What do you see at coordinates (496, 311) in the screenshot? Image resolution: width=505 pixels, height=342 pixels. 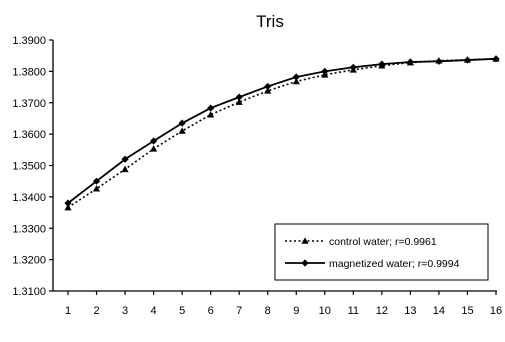 I see `x-tick-label: 16` at bounding box center [496, 311].